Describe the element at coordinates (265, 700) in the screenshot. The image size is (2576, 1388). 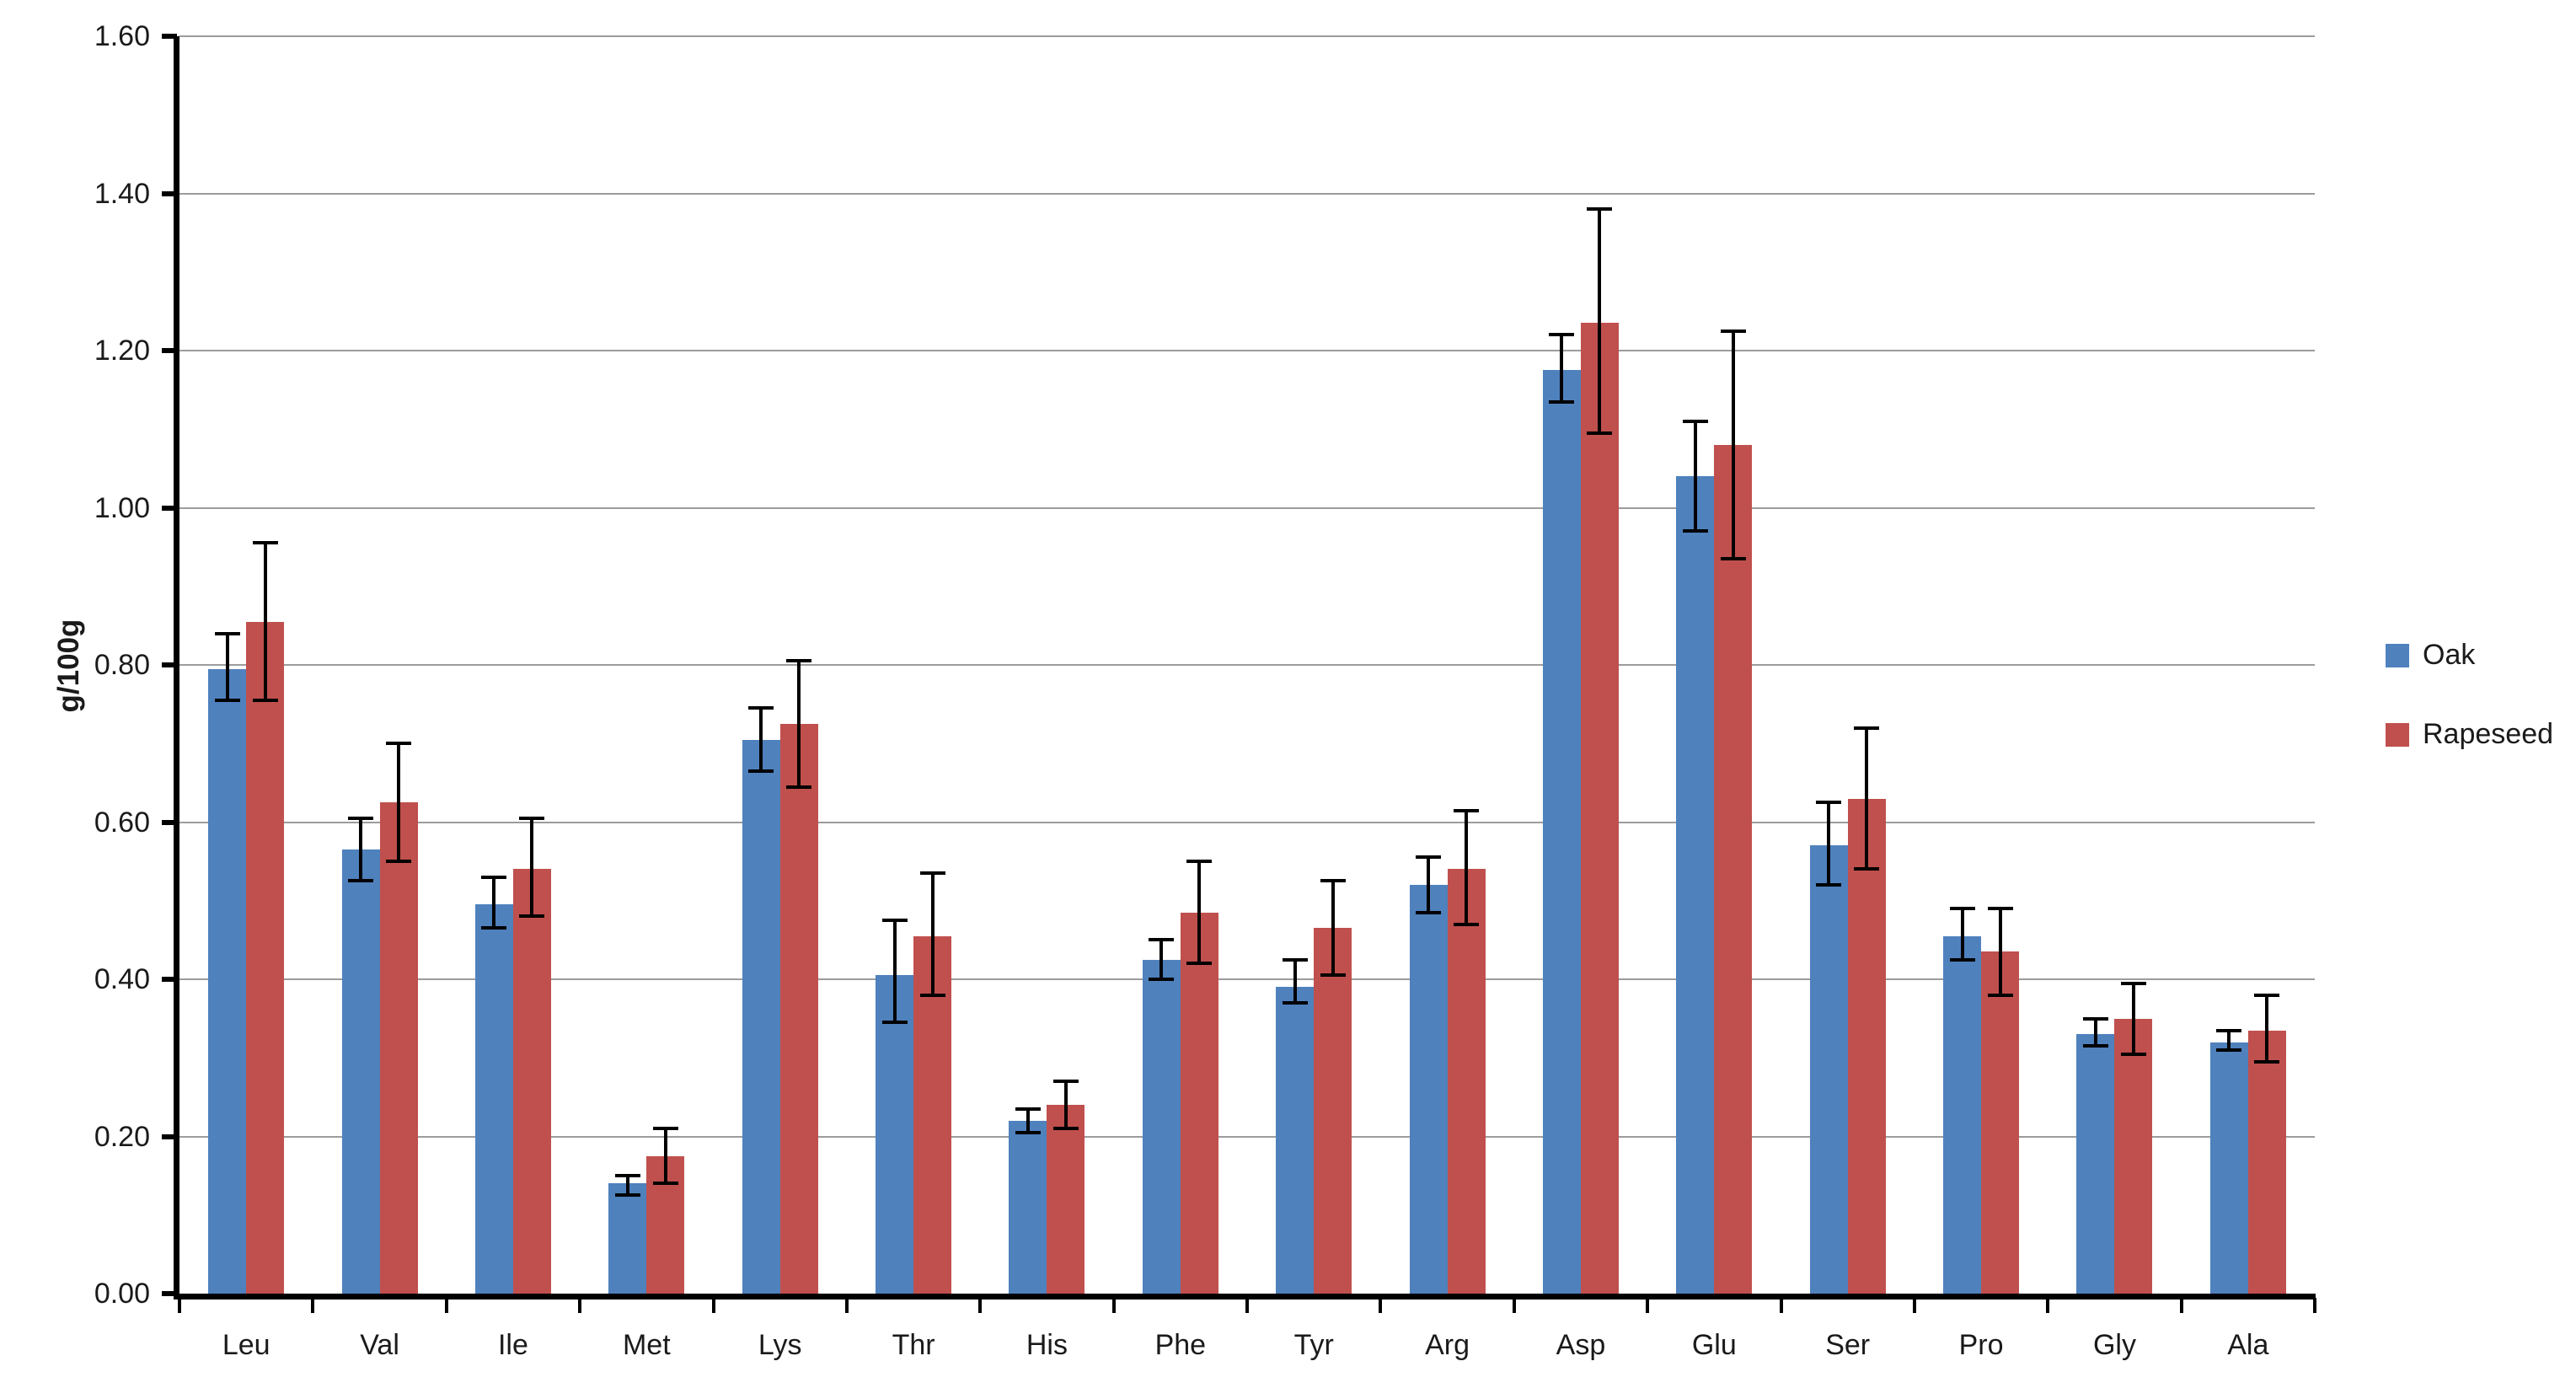
I see `error-bar-rapeseed-leu-cap-bottom` at that location.